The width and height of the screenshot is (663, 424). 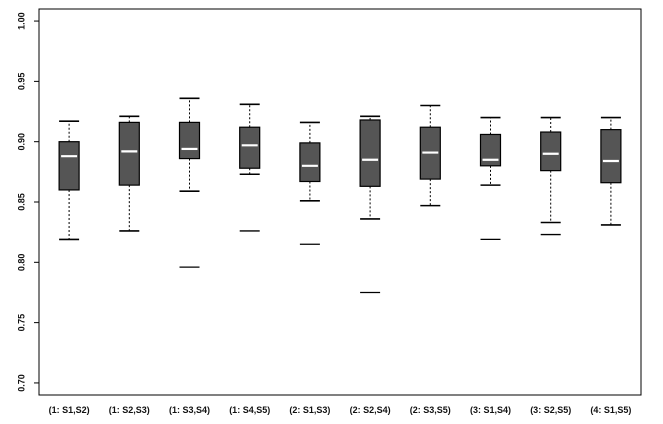 What do you see at coordinates (21, 21) in the screenshot?
I see `y-tick-label: 1.00` at bounding box center [21, 21].